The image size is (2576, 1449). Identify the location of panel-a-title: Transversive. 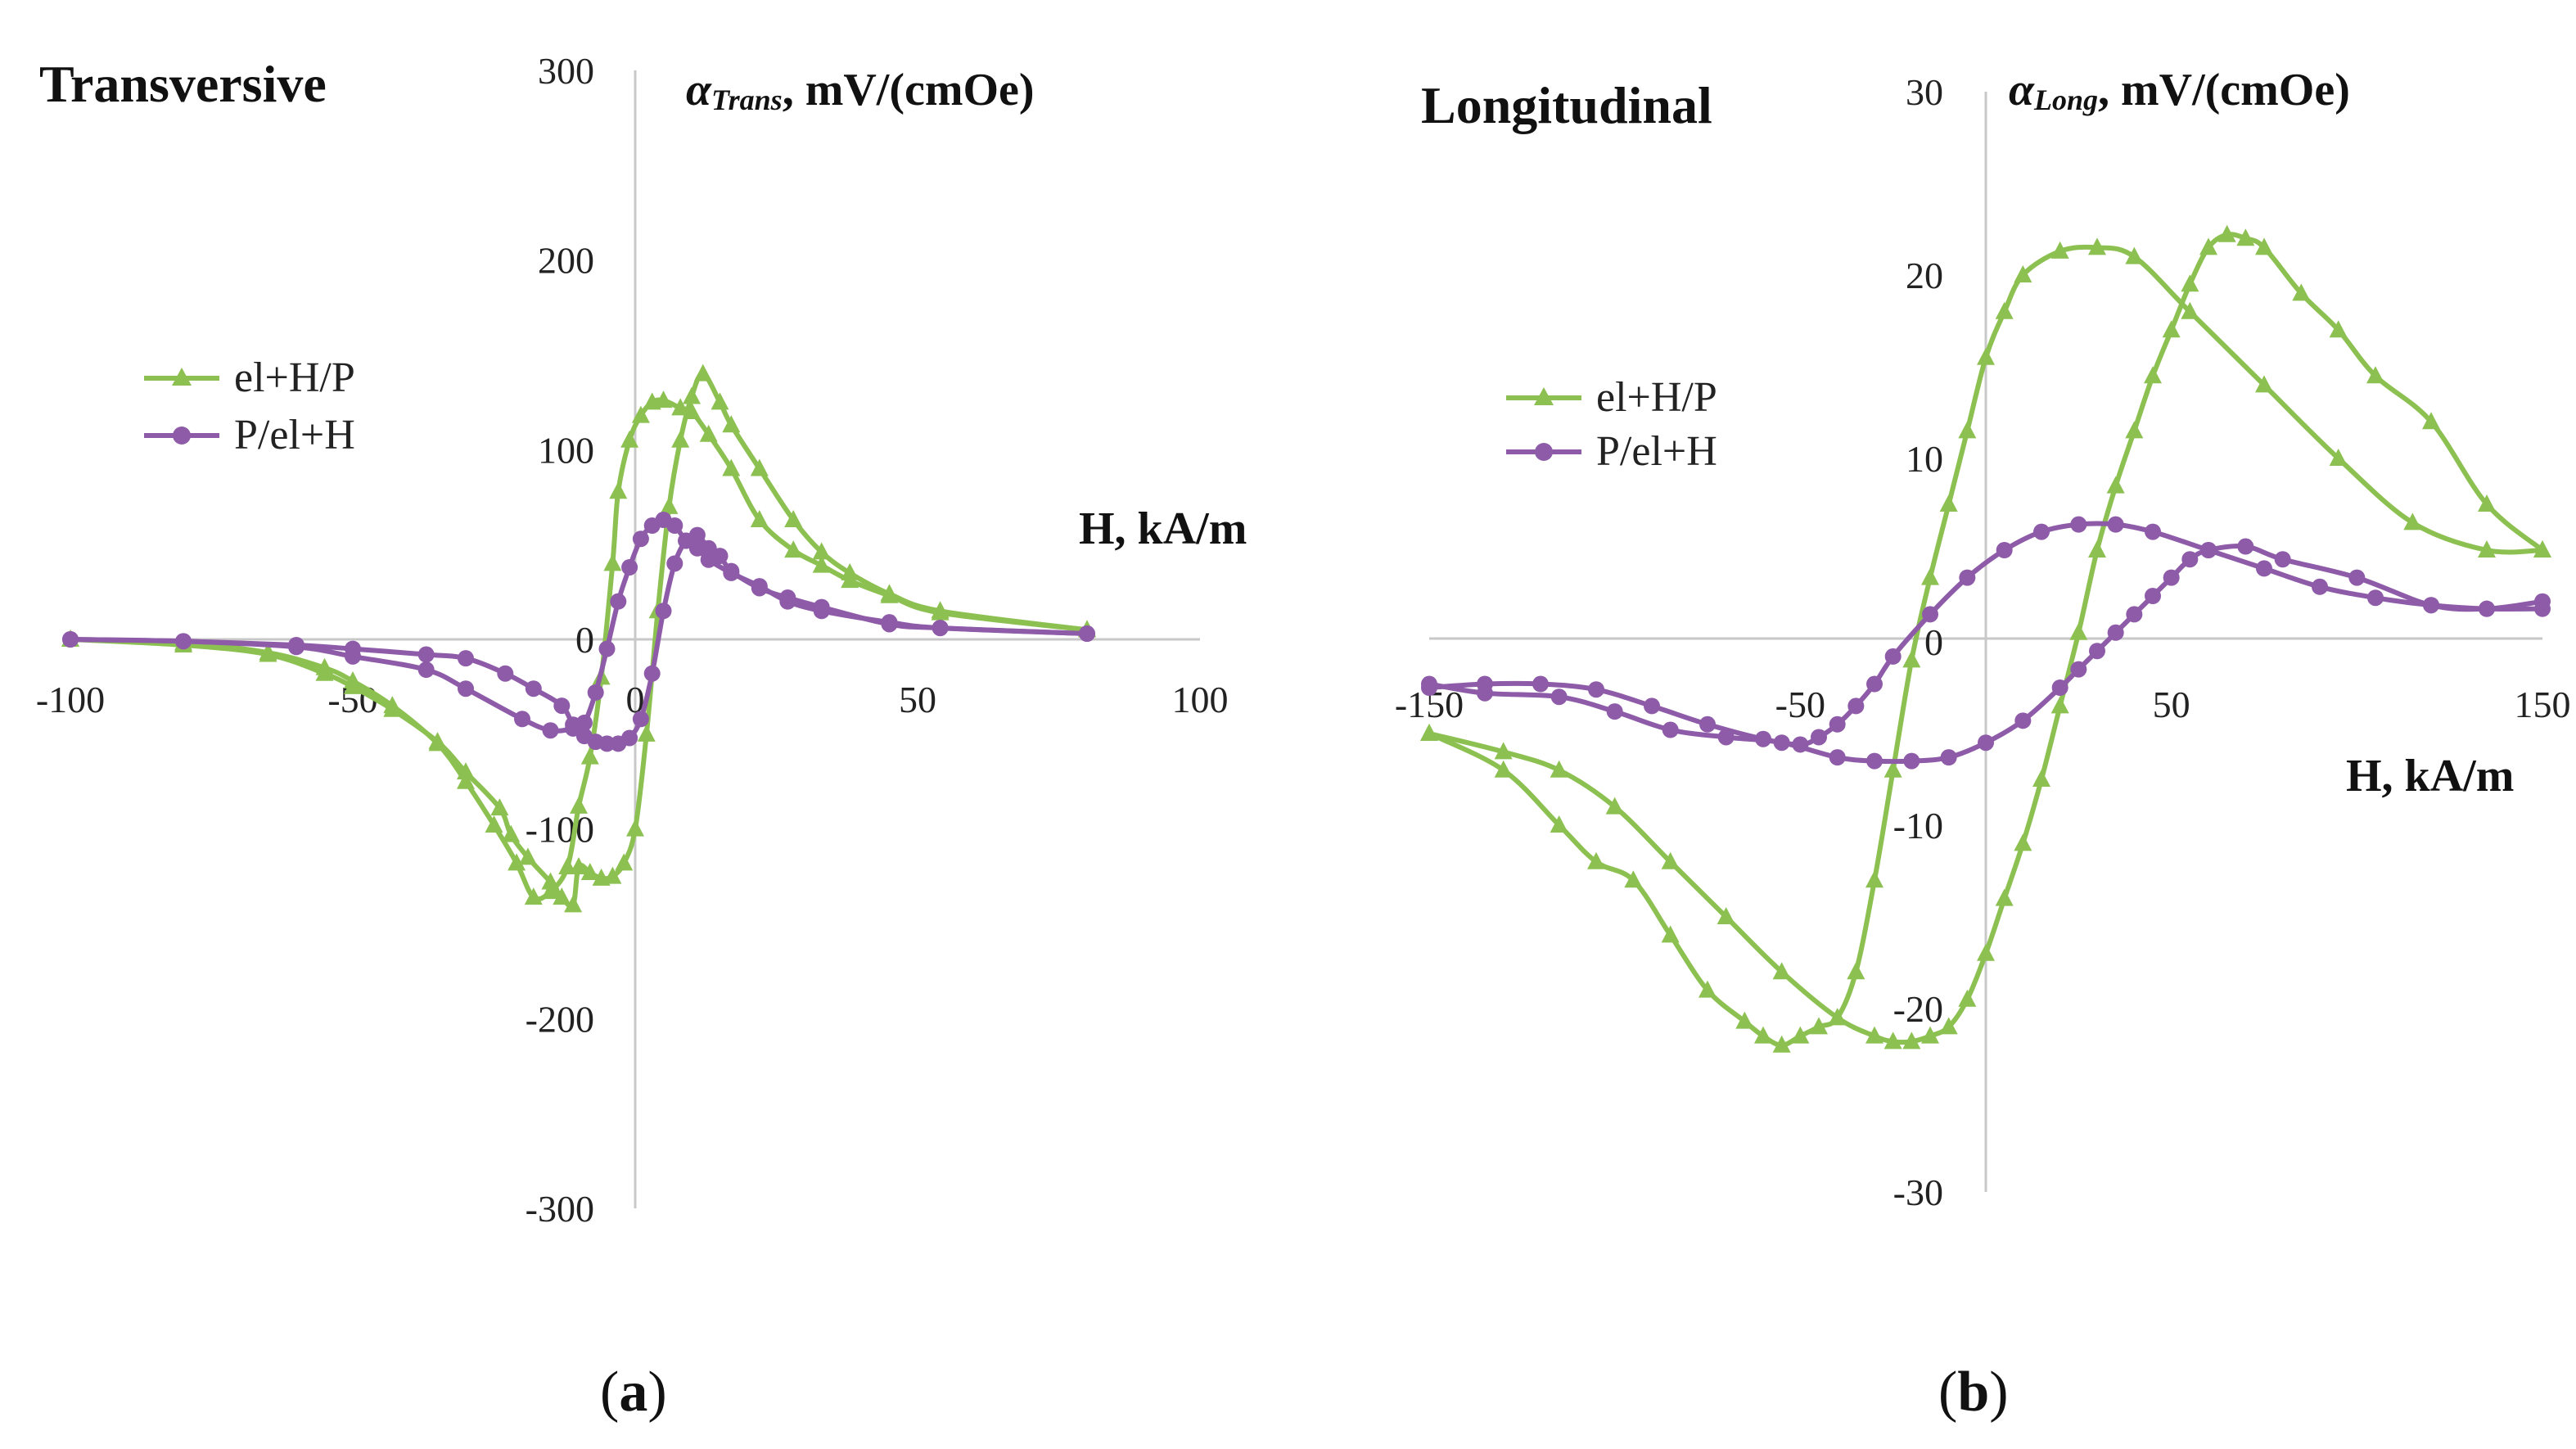
(183, 84).